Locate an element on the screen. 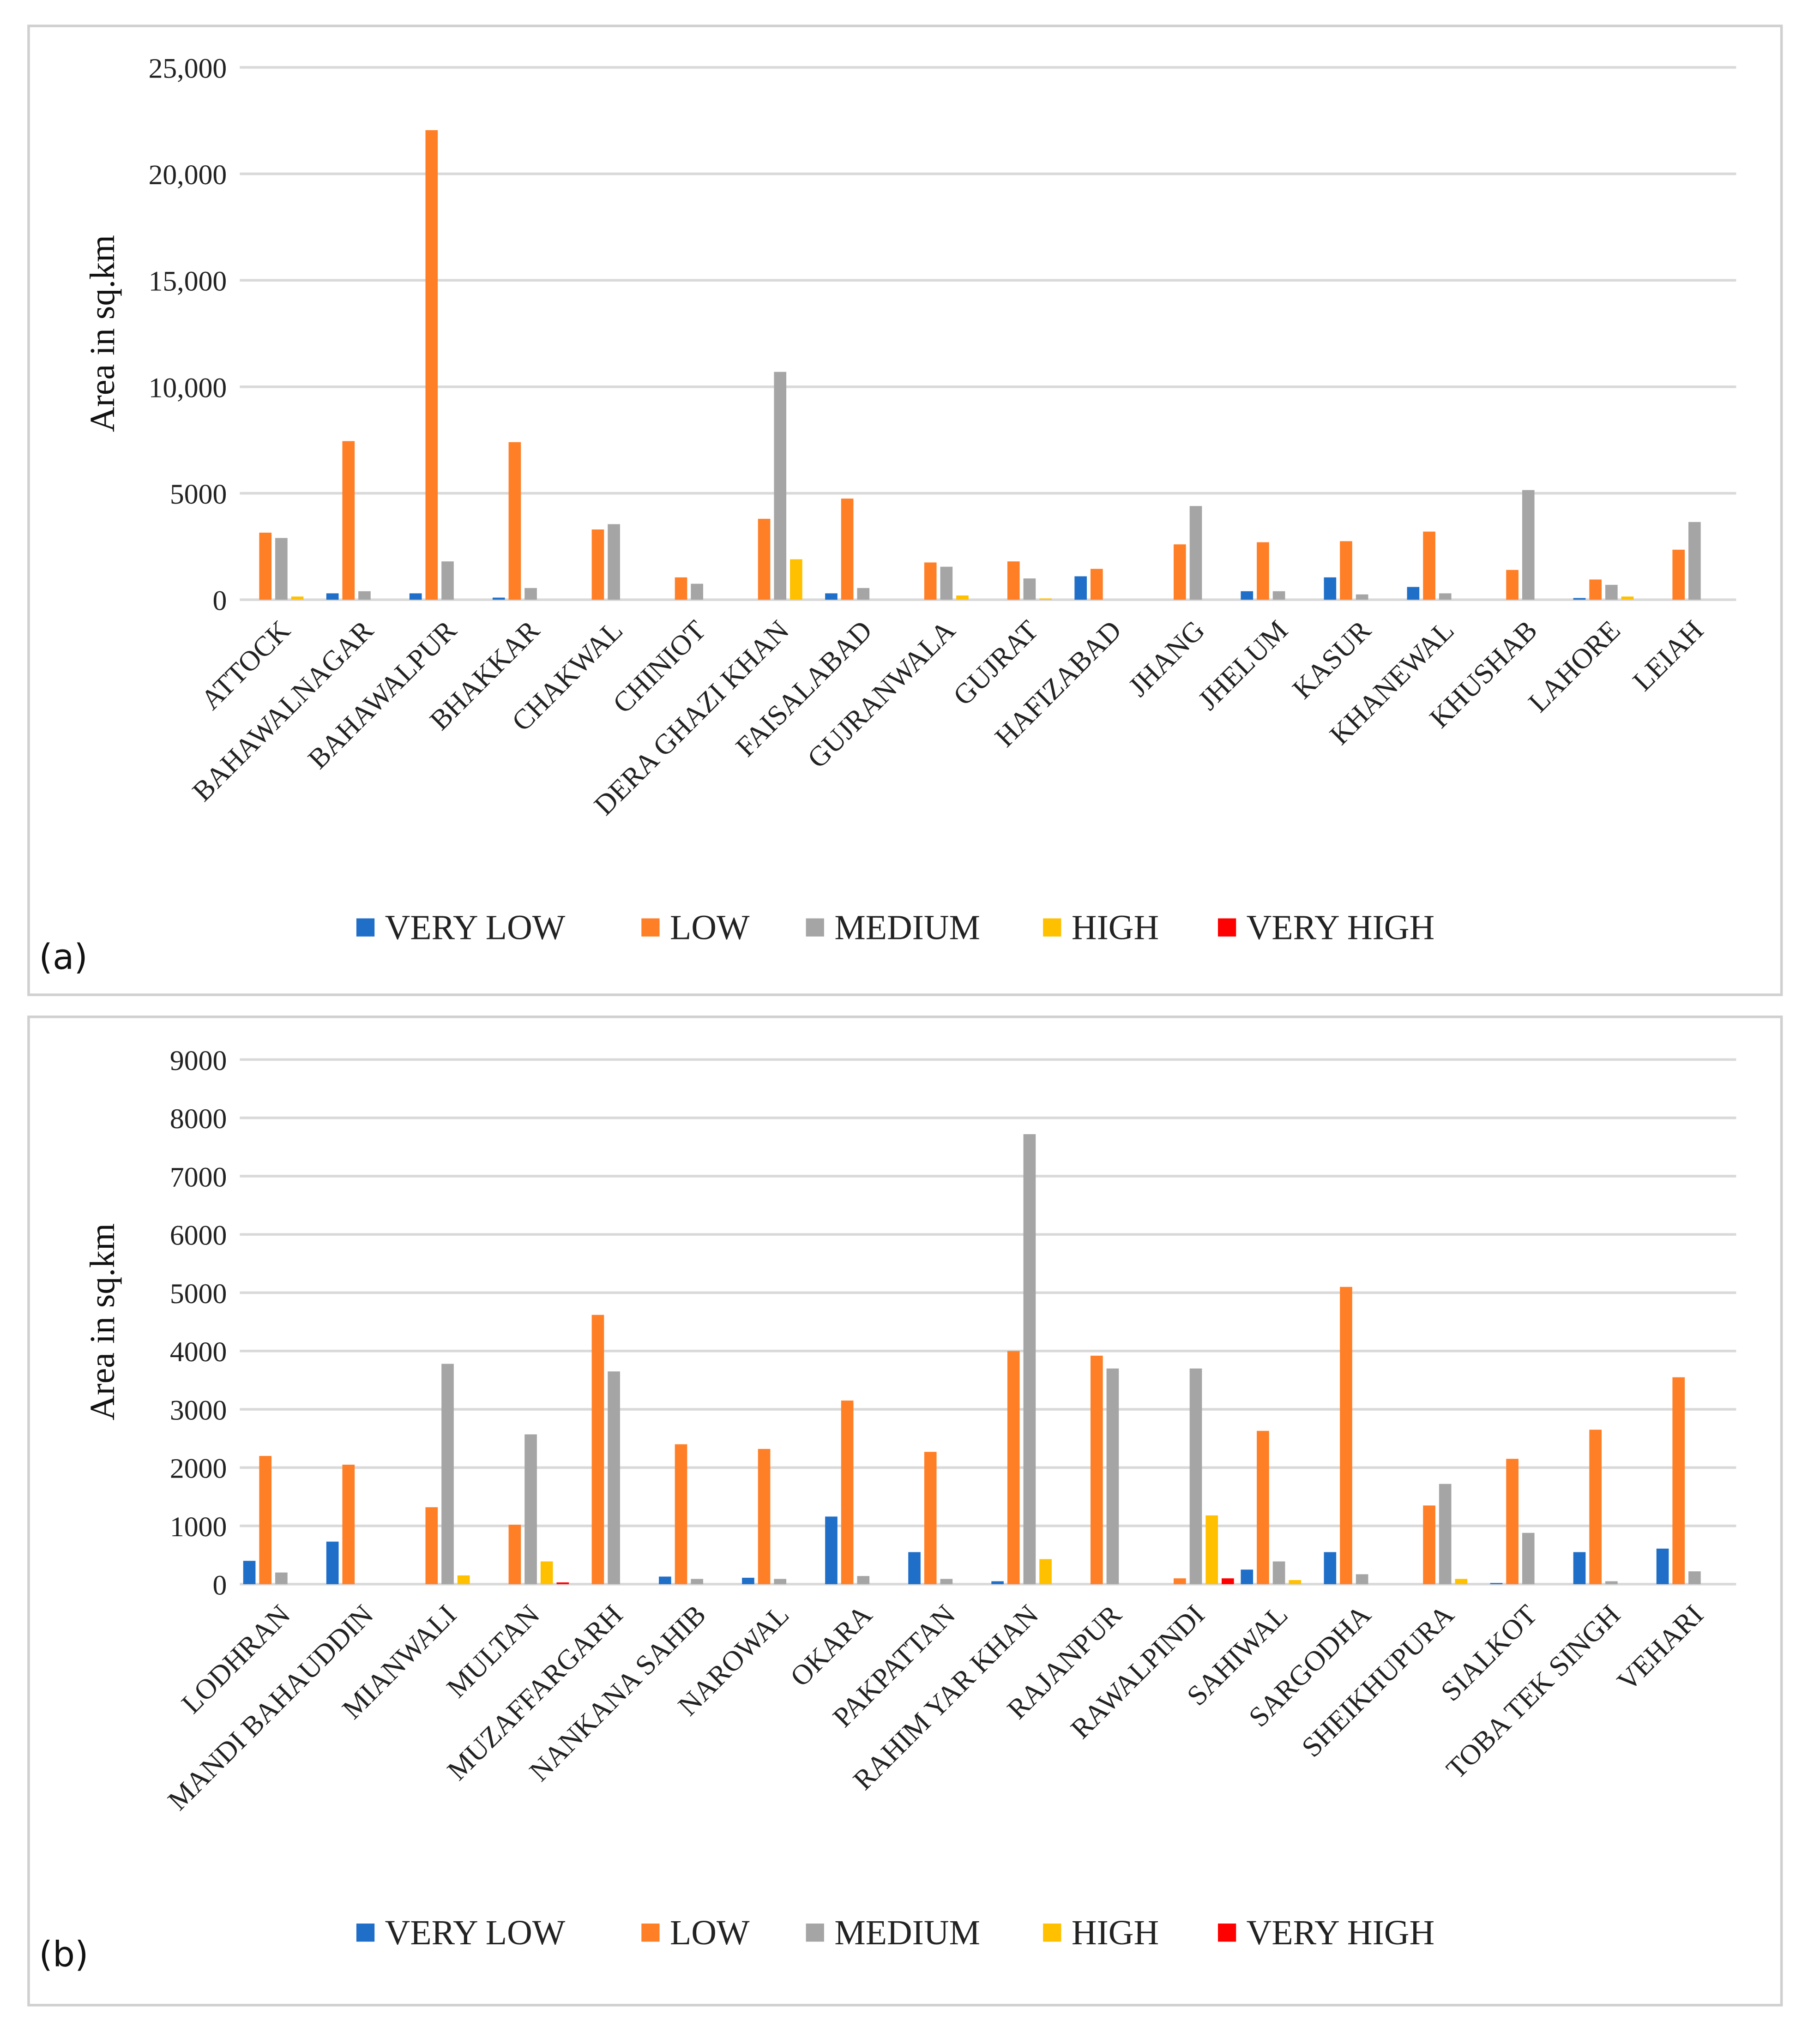 Image resolution: width=1814 pixels, height=2044 pixels. panel-label: (a) is located at coordinates (63, 957).